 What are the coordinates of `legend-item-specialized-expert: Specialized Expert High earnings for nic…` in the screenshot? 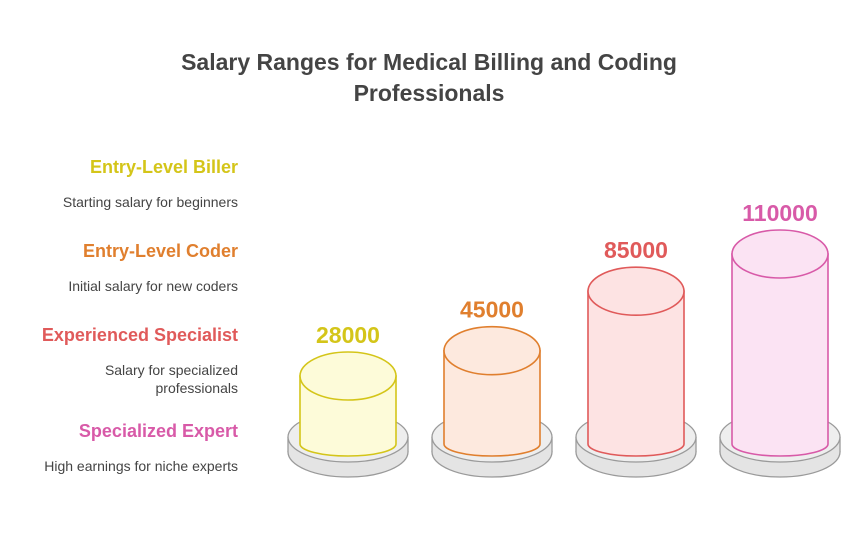 It's located at (119, 447).